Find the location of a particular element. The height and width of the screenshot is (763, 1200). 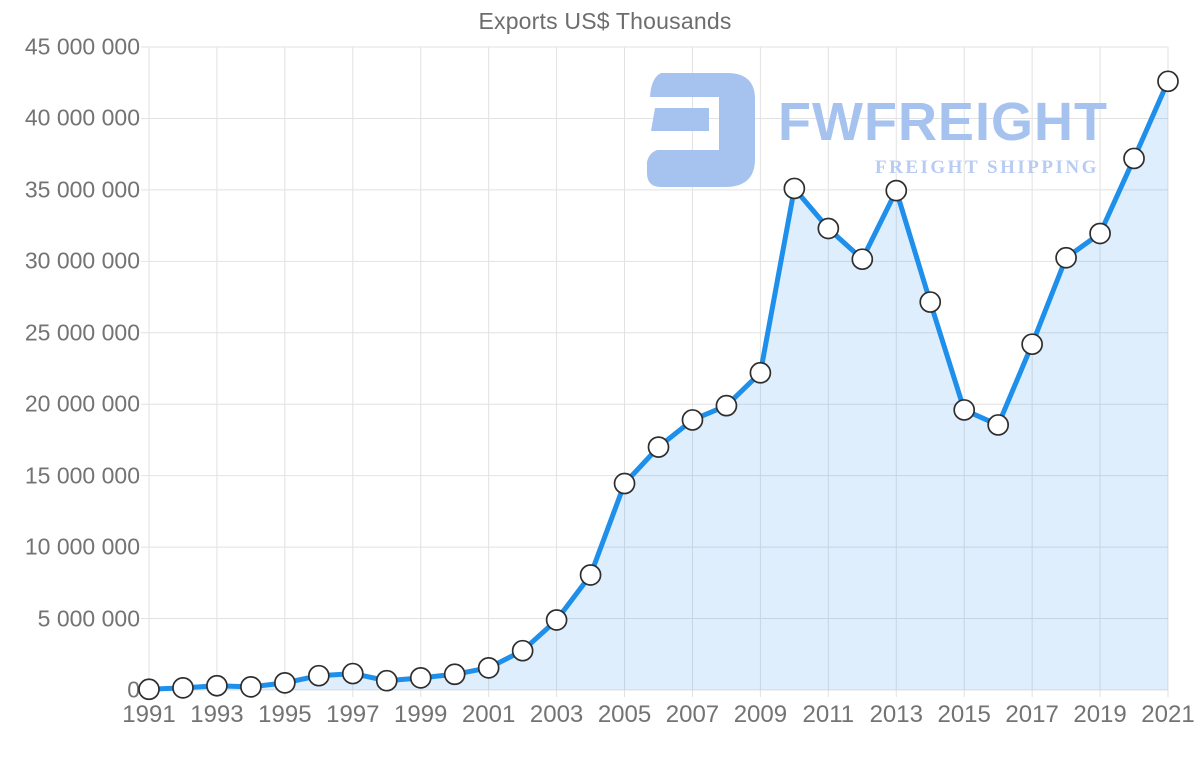

data-point-2001 is located at coordinates (488, 668).